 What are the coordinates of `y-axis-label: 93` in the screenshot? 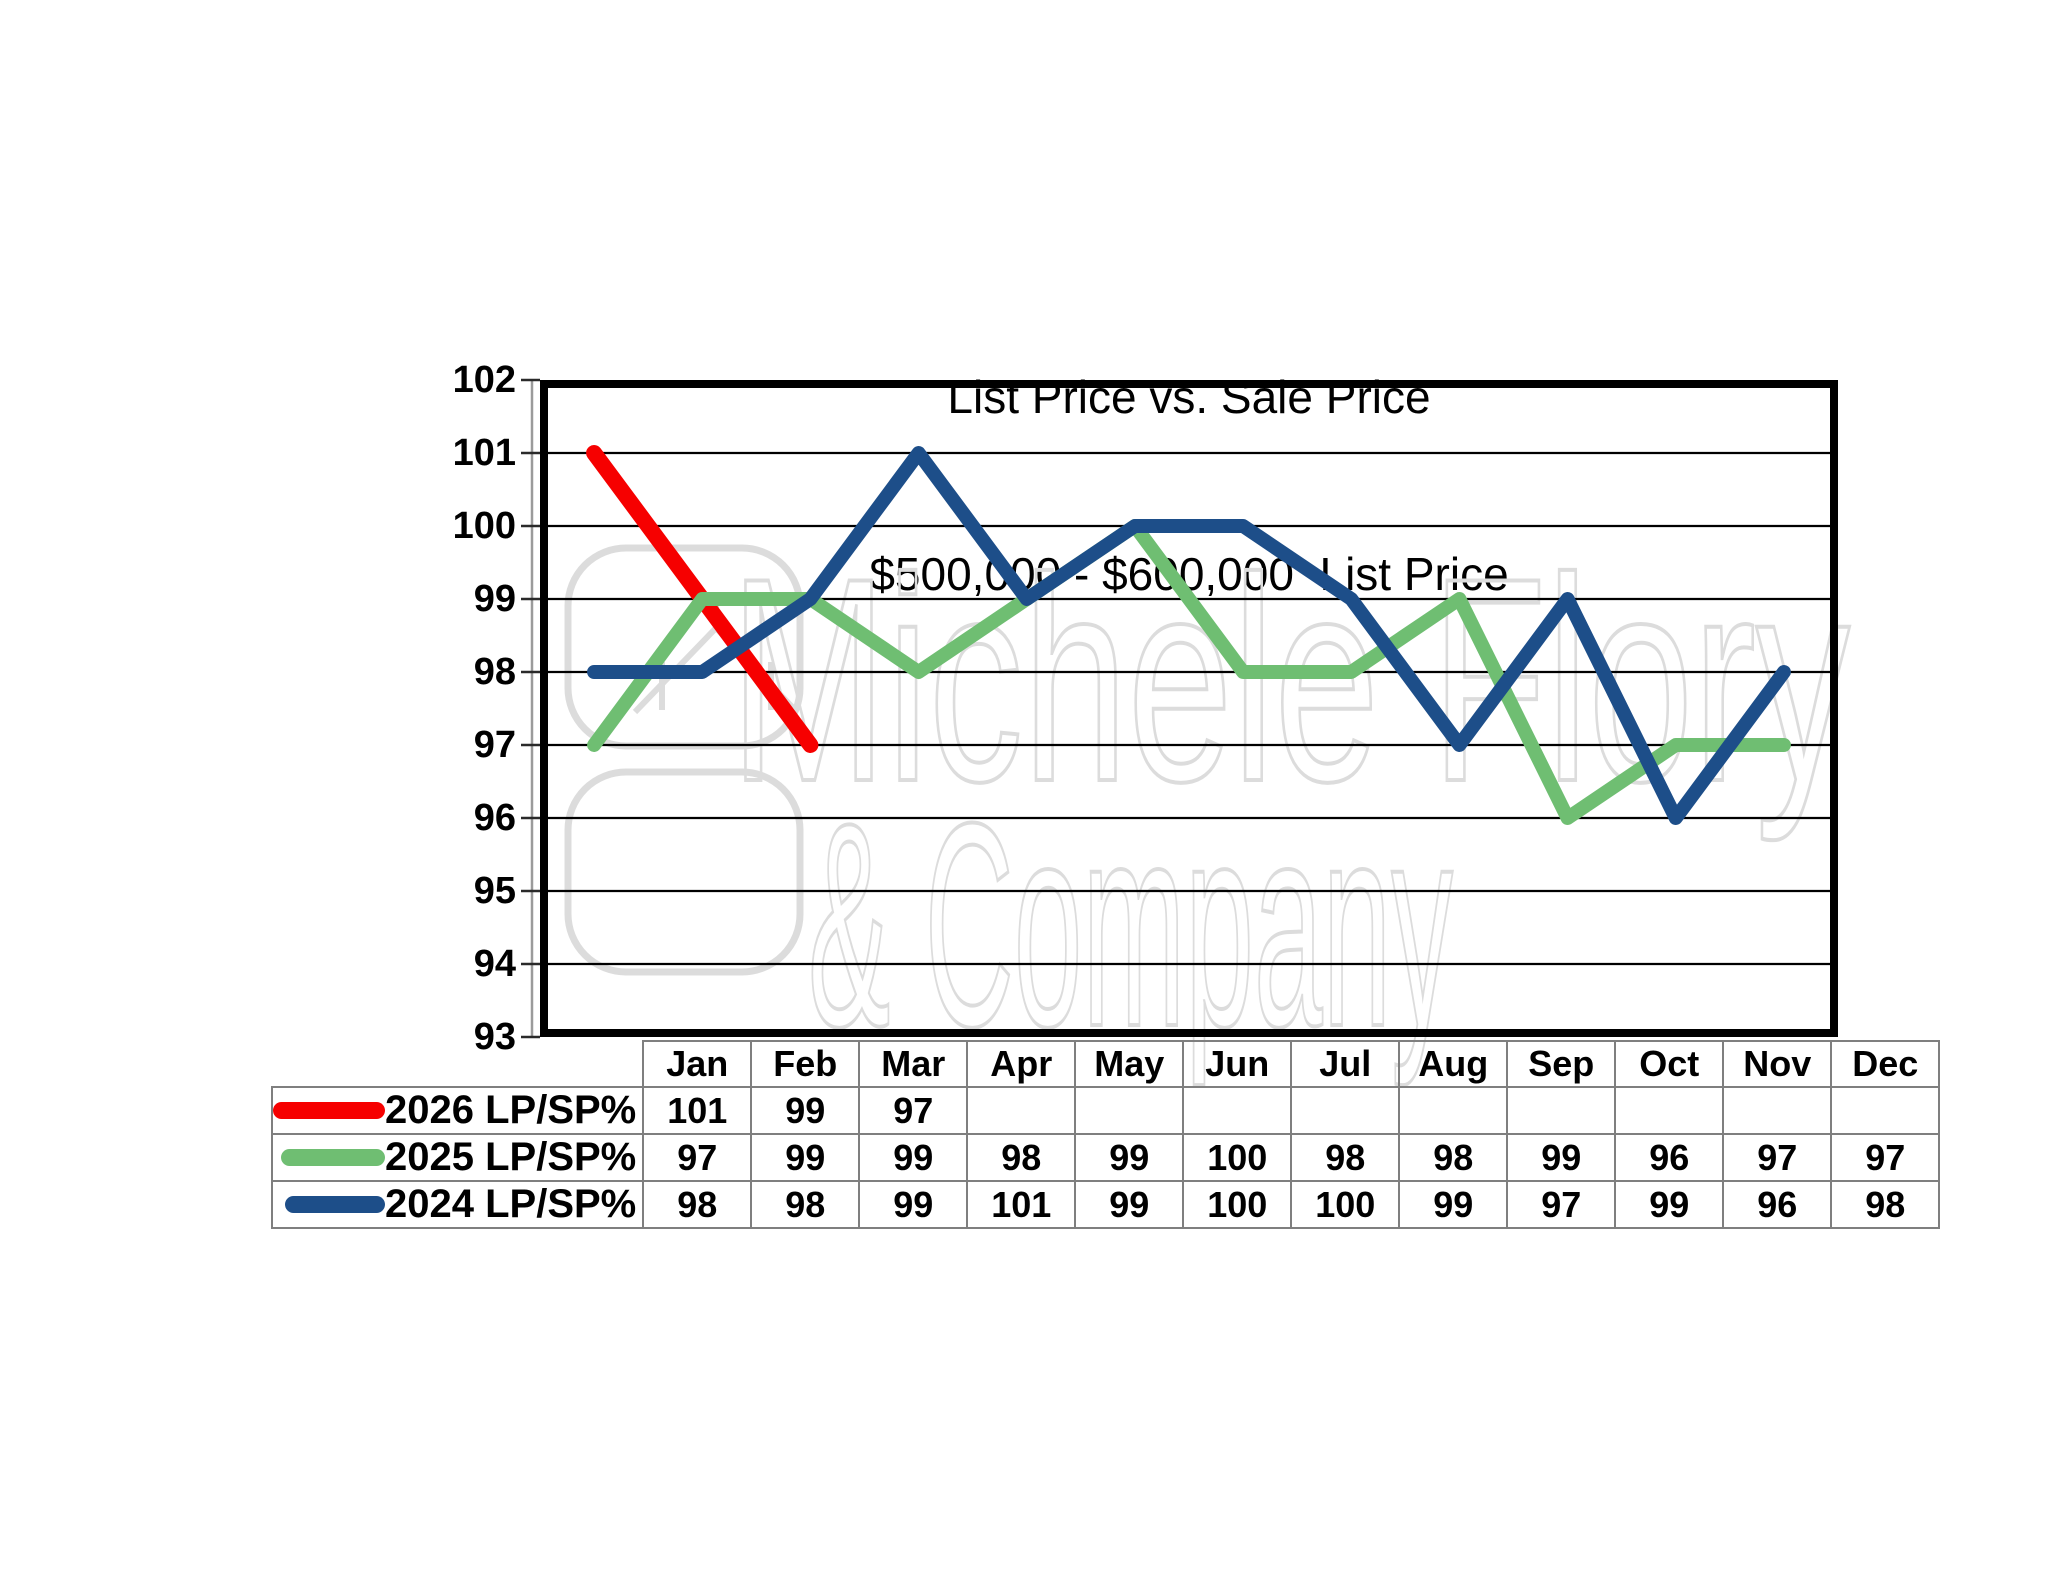 It's located at (494, 1037).